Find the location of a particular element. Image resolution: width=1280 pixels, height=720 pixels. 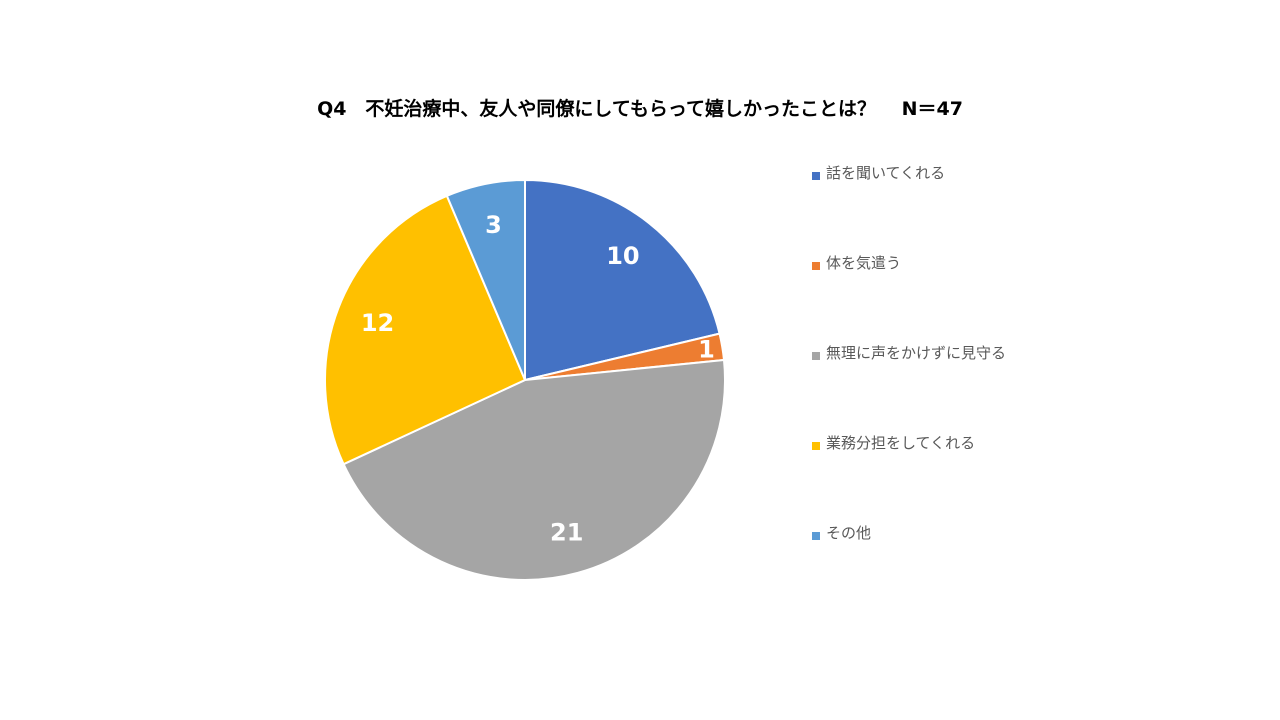

chart-title: Q4 不妊治療中、友人や同僚にしてもらって嬉しかったことは？ N＝47 is located at coordinates (640, 109).